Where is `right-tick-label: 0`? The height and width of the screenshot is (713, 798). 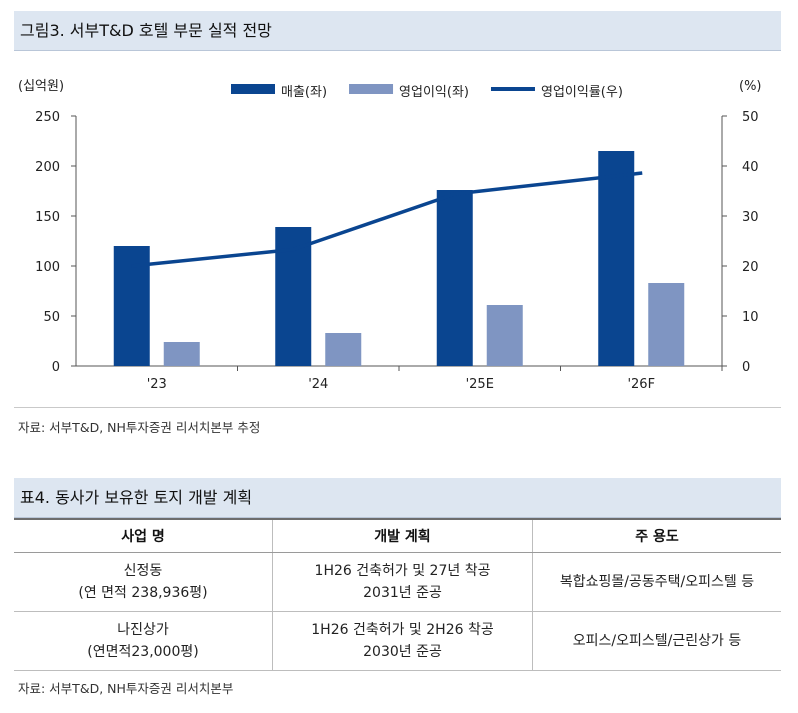 right-tick-label: 0 is located at coordinates (746, 367).